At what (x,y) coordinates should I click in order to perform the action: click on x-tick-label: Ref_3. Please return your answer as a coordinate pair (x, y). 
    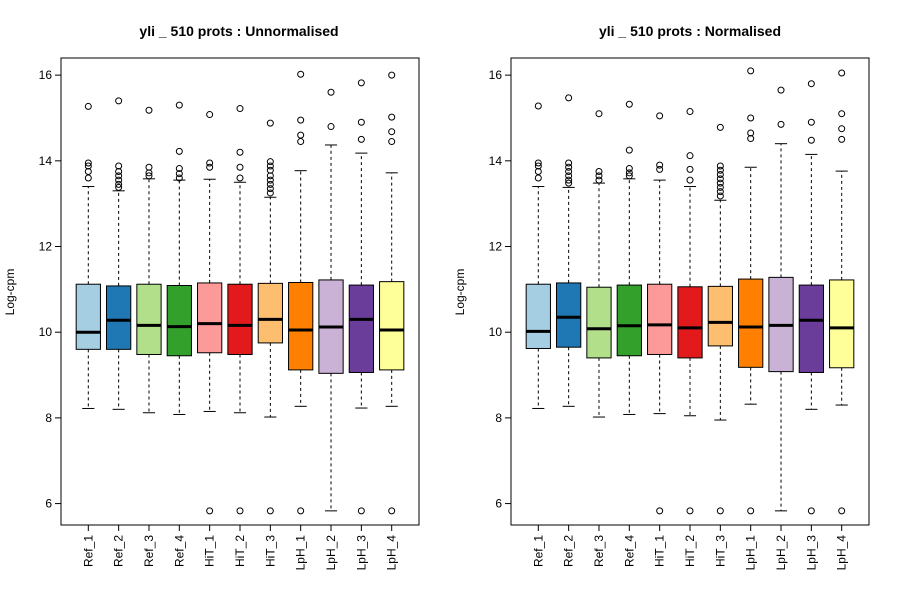
    Looking at the image, I should click on (149, 551).